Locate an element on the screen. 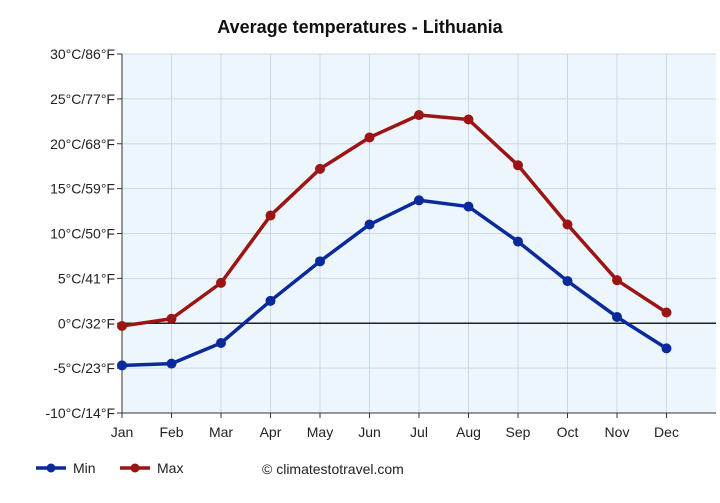 The width and height of the screenshot is (720, 503). y-tick-label: 15°C/59°F is located at coordinates (82, 189).